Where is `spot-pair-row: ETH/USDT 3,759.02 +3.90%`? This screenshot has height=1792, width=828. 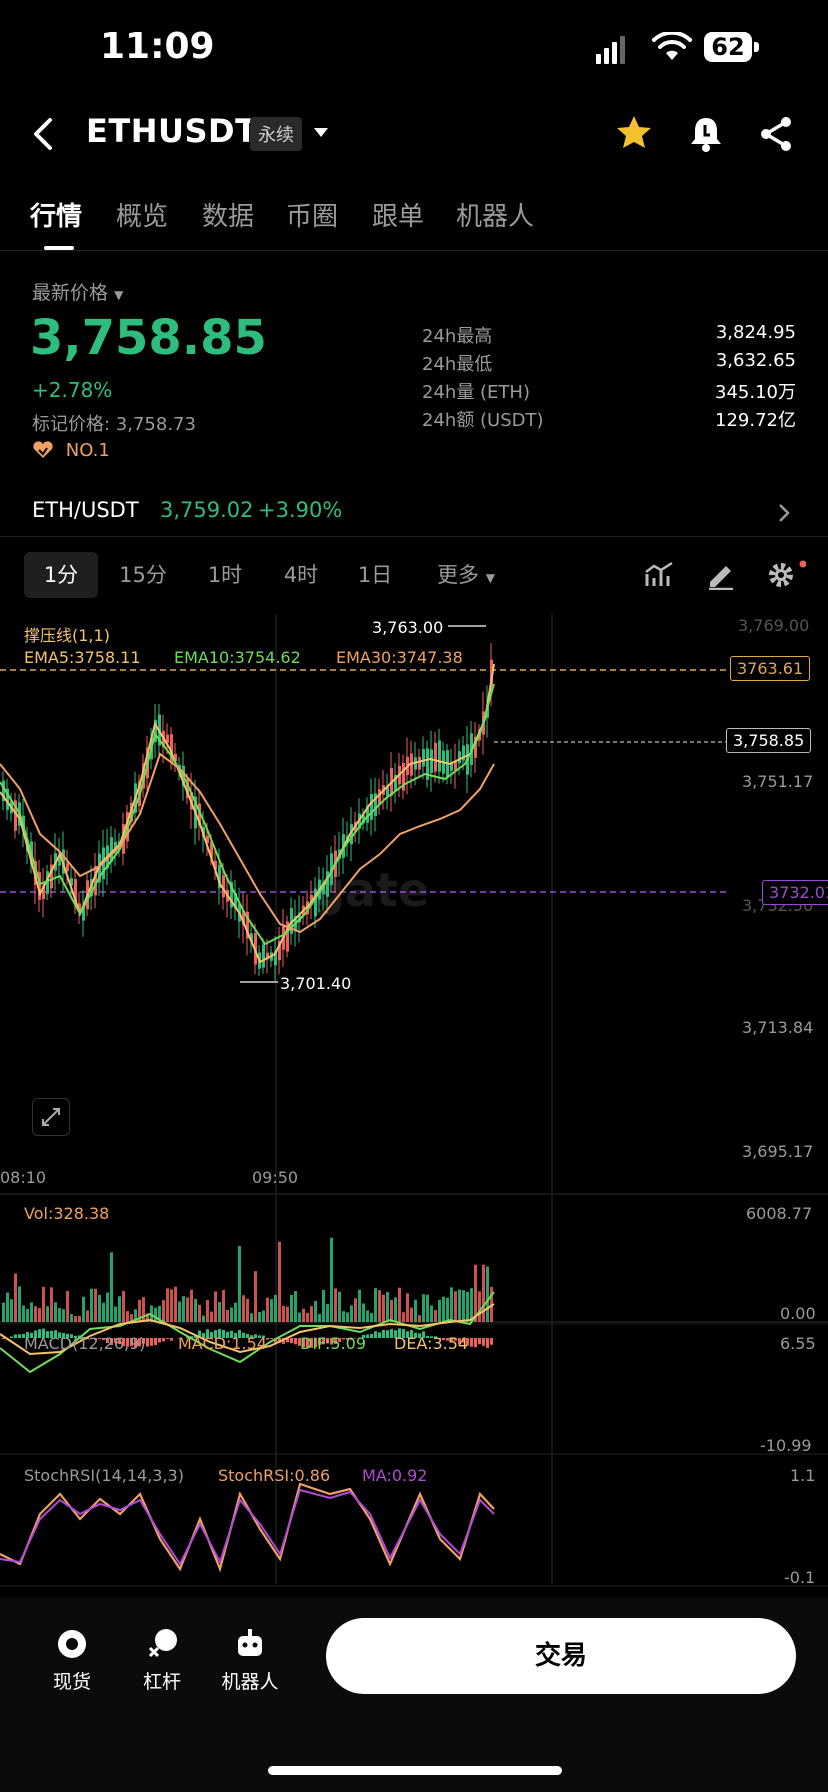
spot-pair-row: ETH/USDT 3,759.02 +3.90% is located at coordinates (414, 512).